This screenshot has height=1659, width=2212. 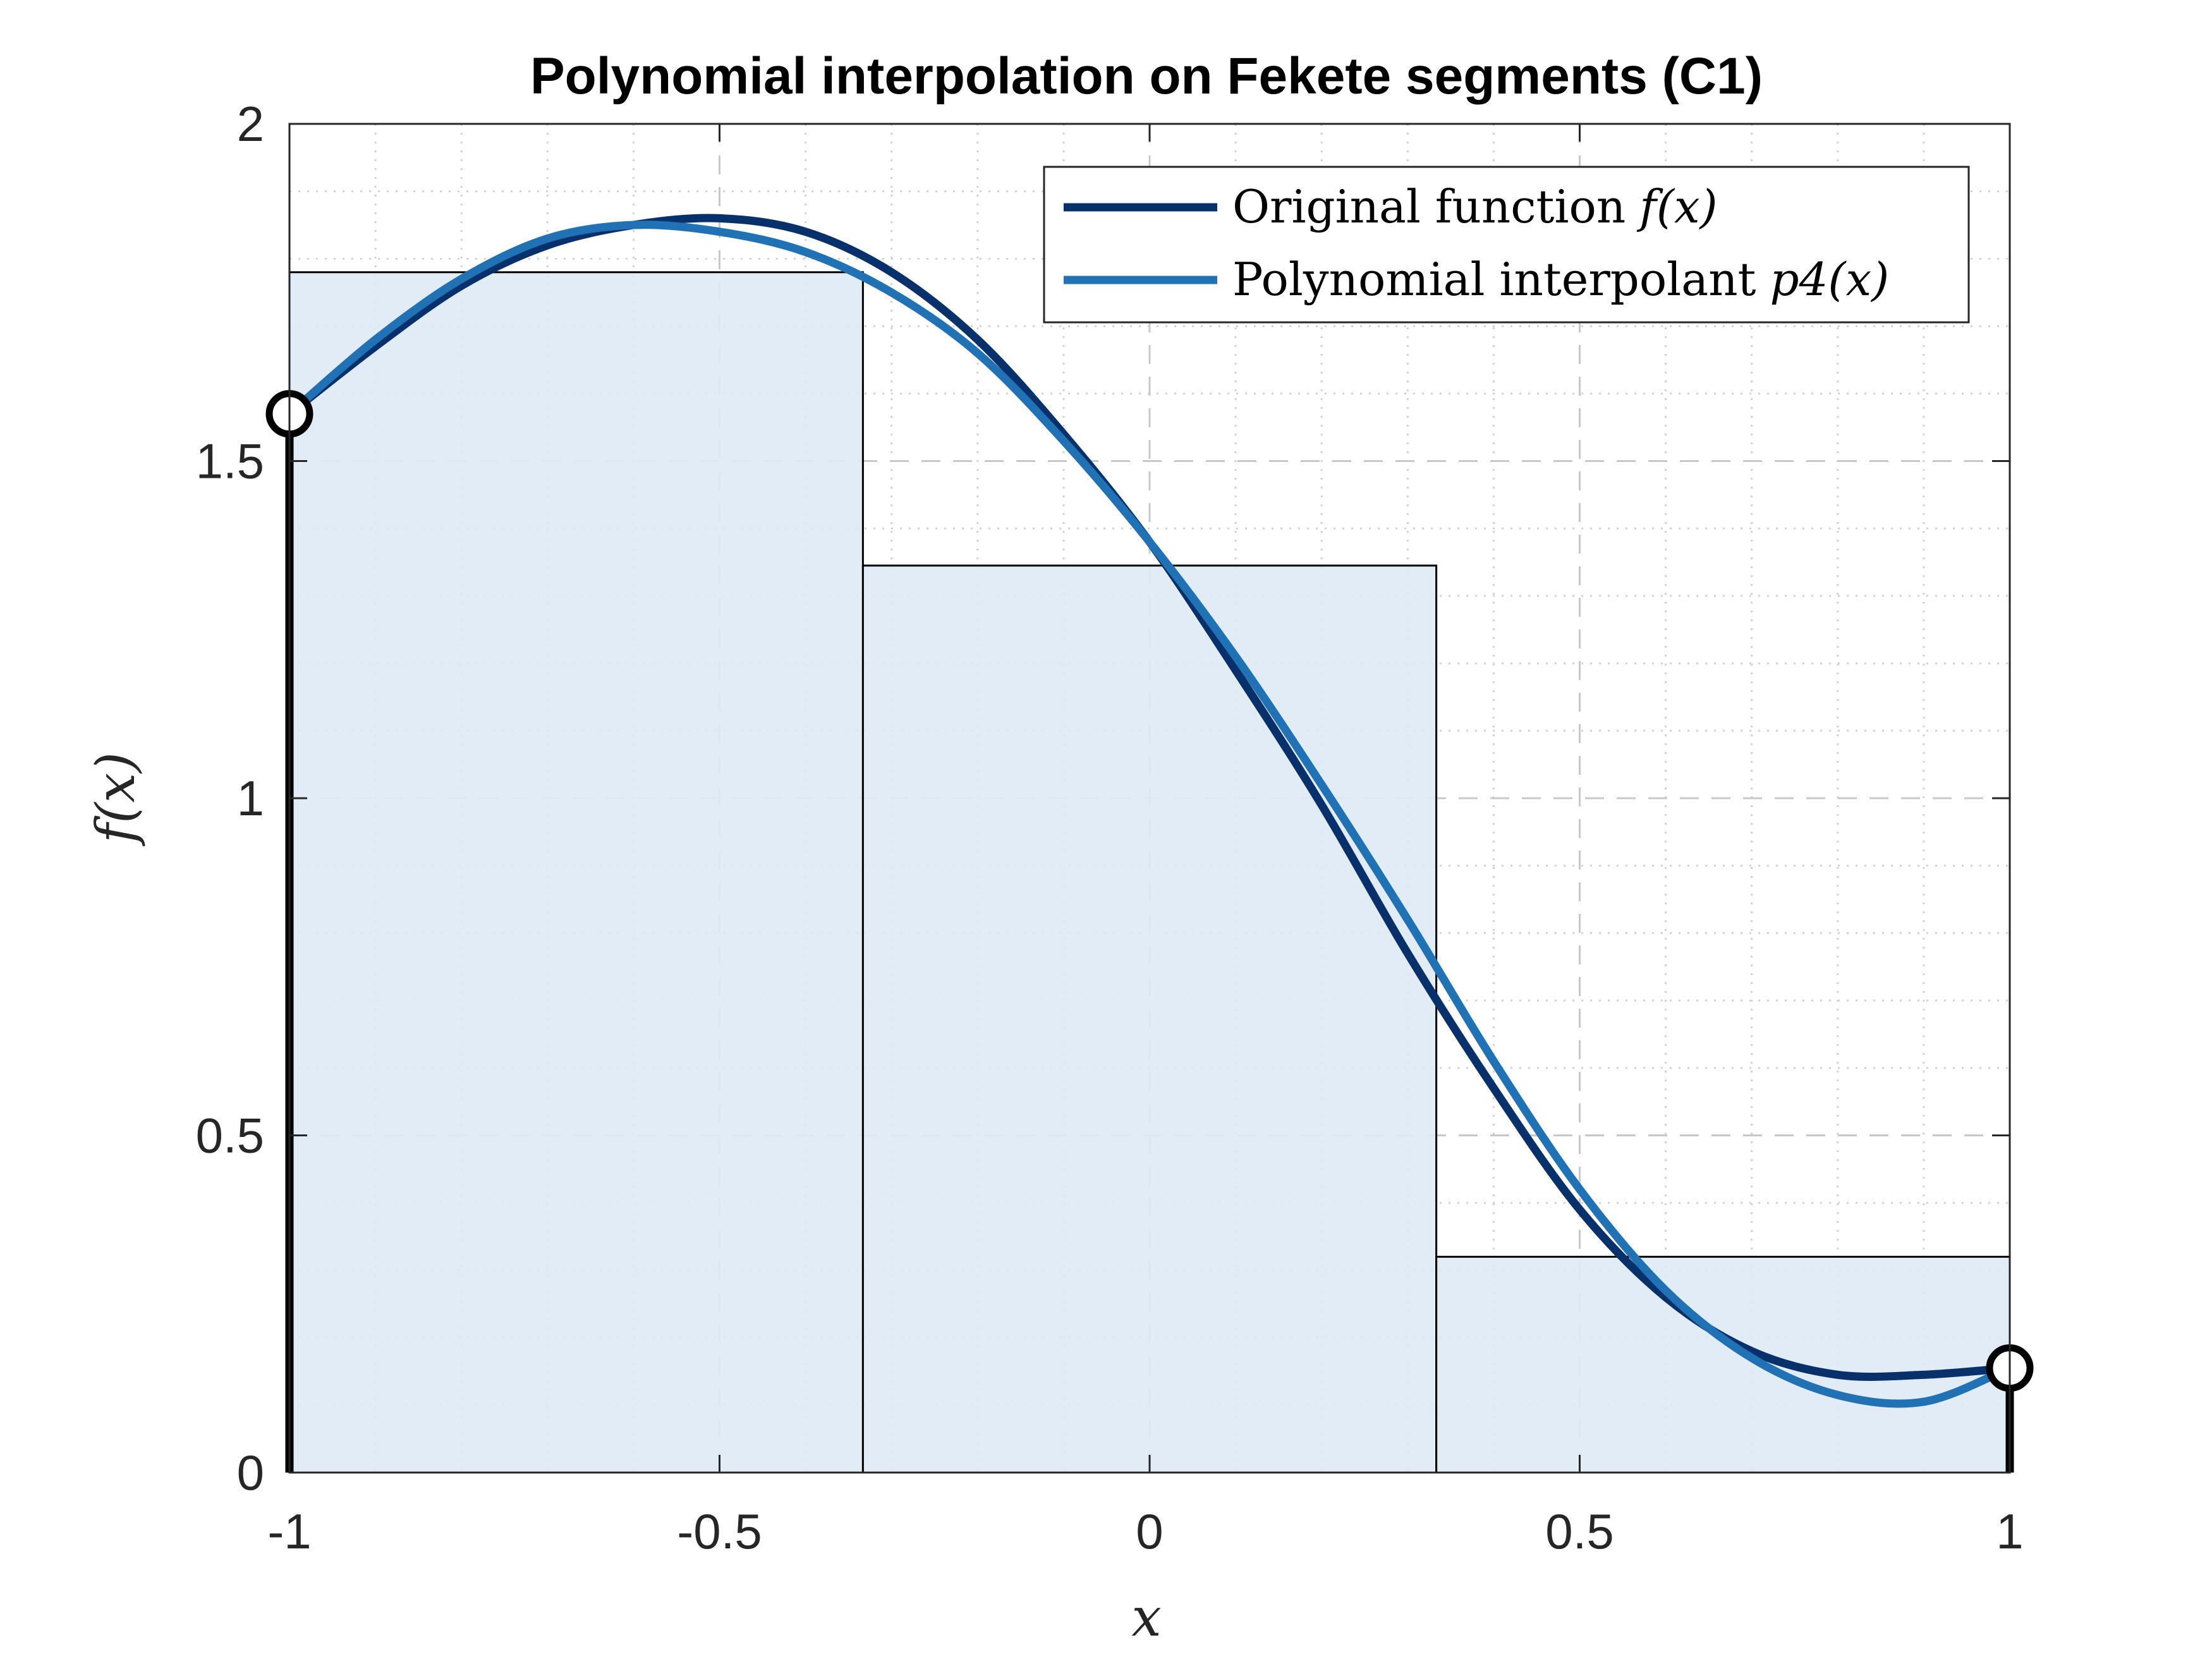 I want to click on x-tick-label: -0.5, so click(x=720, y=1531).